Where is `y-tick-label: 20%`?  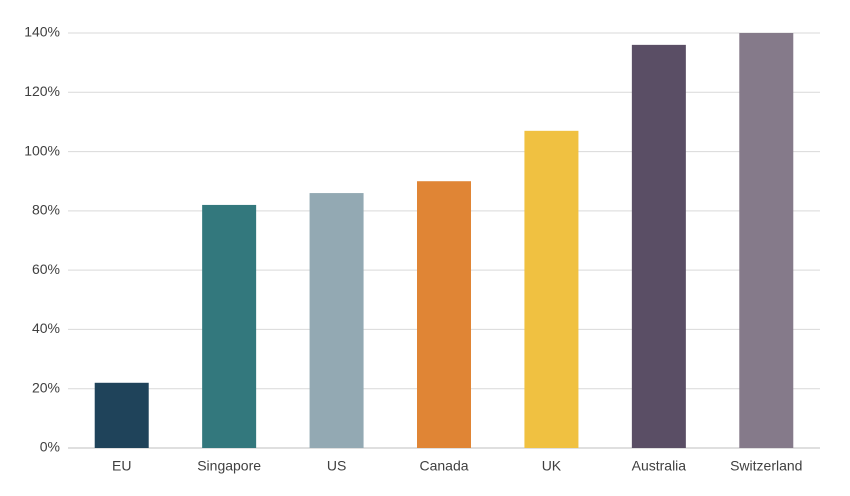 y-tick-label: 20% is located at coordinates (46, 387).